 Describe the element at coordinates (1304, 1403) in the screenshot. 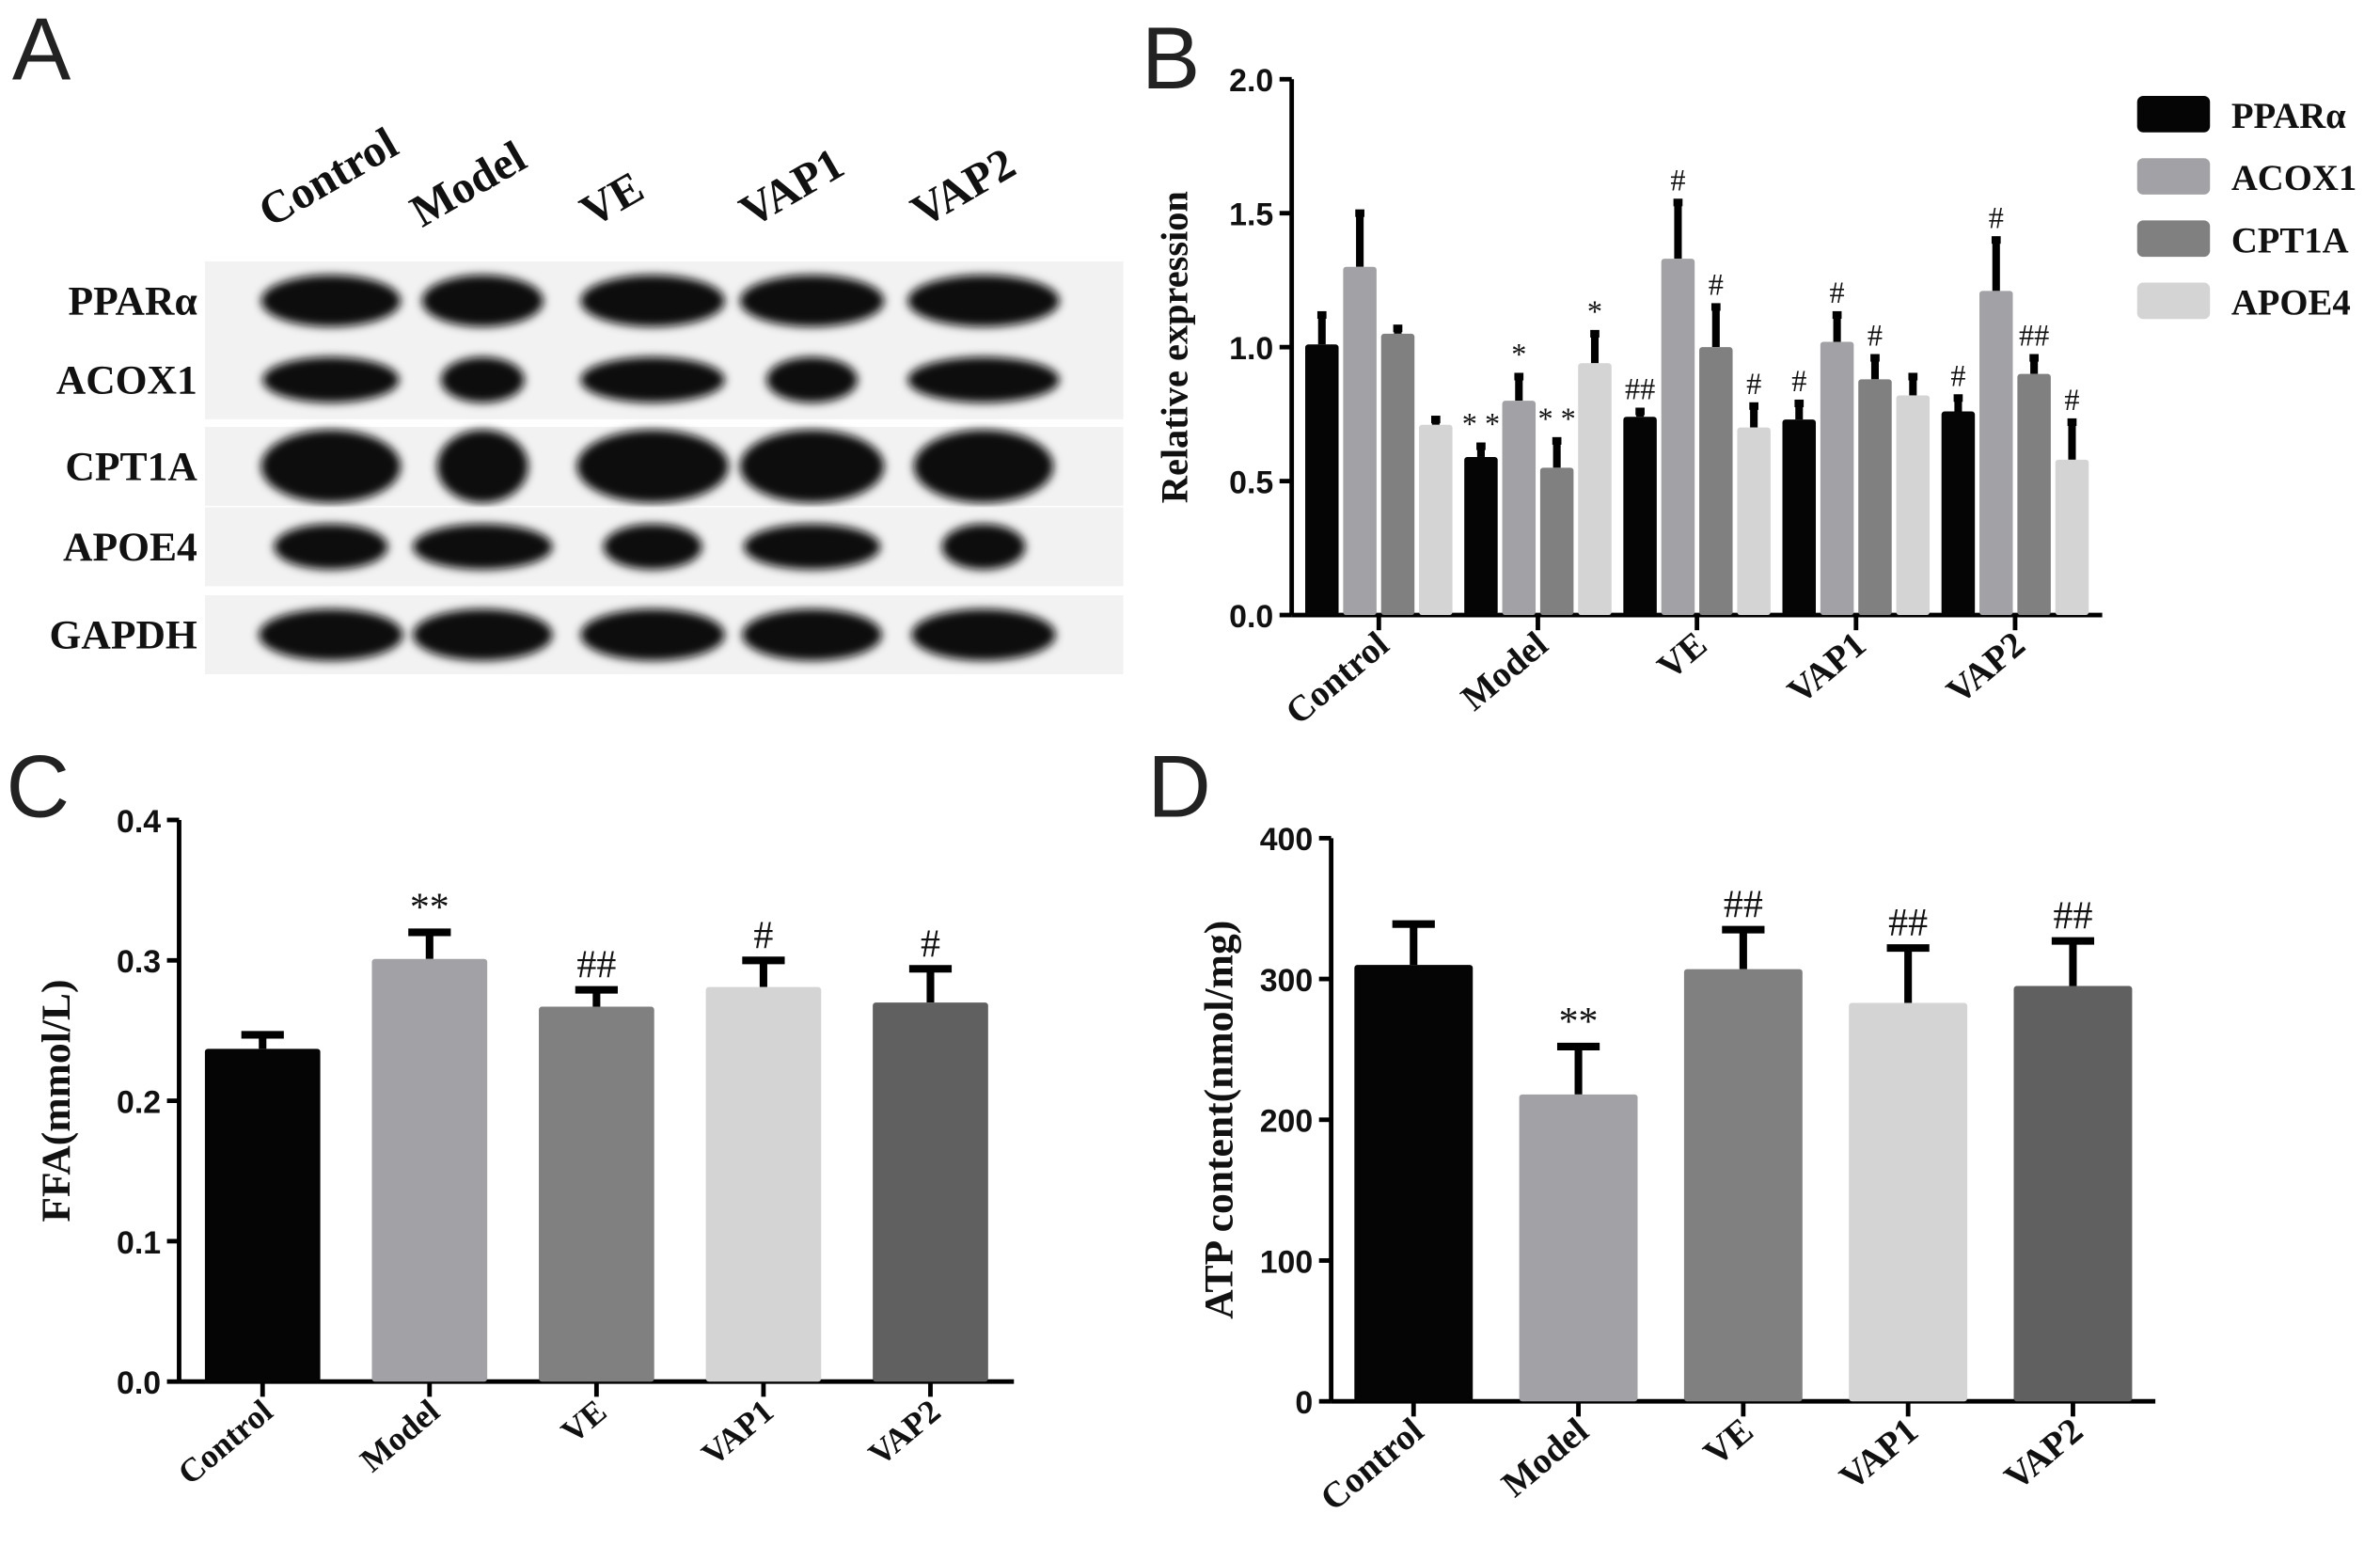

I see `y-tick-label: 0` at that location.